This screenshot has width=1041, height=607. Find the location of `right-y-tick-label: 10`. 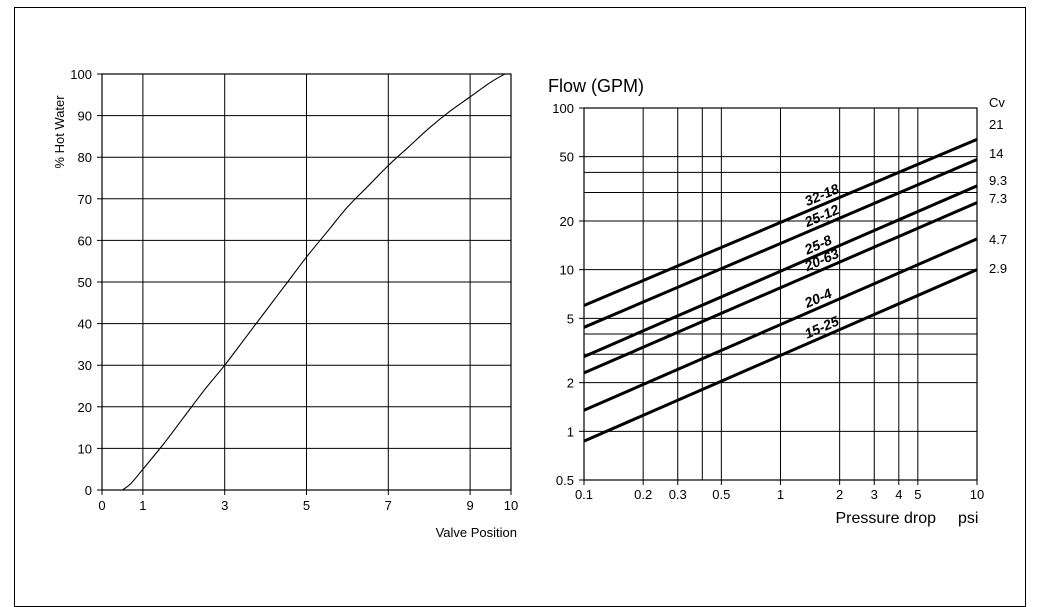

right-y-tick-label: 10 is located at coordinates (567, 270).